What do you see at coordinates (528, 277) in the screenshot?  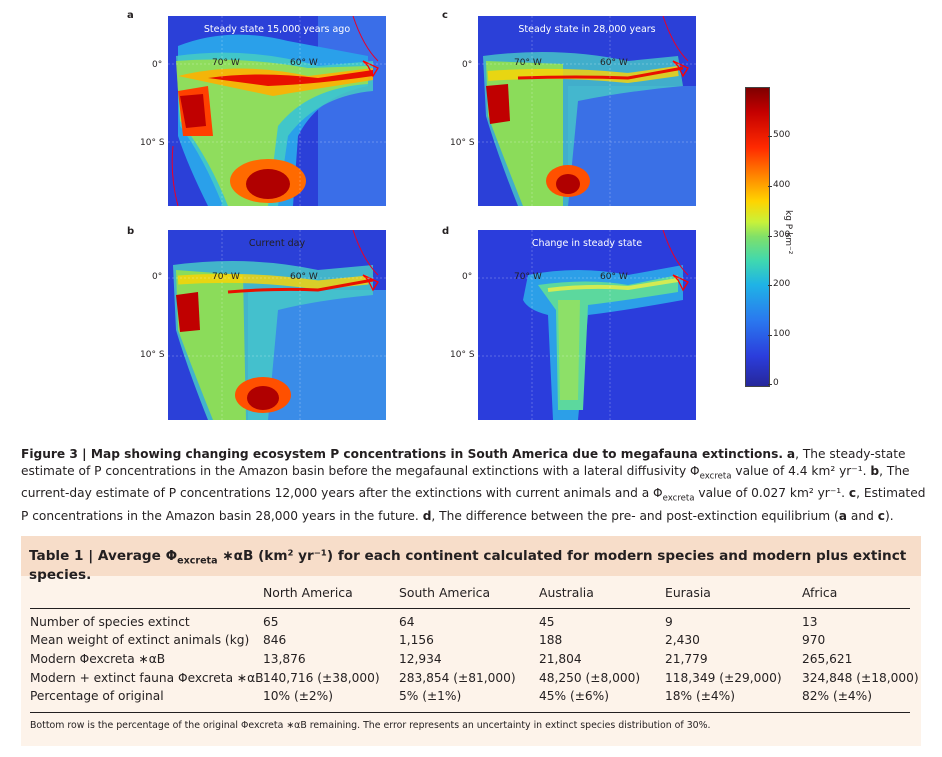 I see `lon-label-70w-d: 70° W` at bounding box center [528, 277].